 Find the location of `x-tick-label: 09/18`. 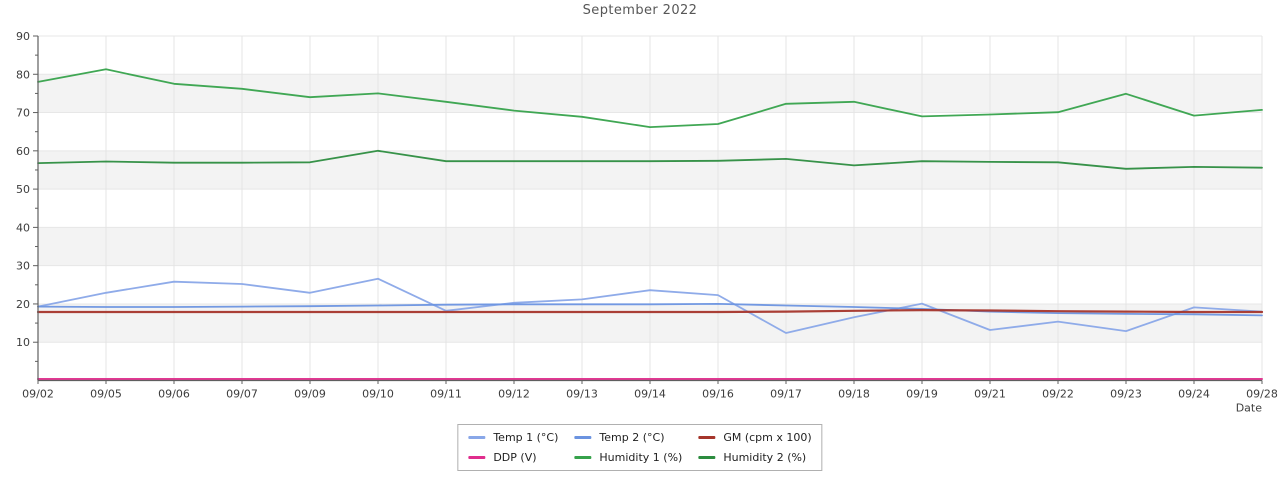

x-tick-label: 09/18 is located at coordinates (854, 394).